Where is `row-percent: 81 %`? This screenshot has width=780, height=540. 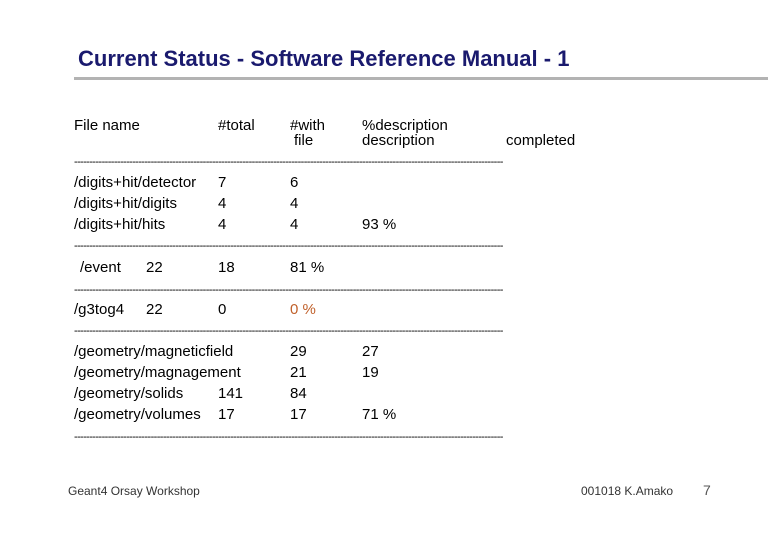 row-percent: 81 % is located at coordinates (307, 267).